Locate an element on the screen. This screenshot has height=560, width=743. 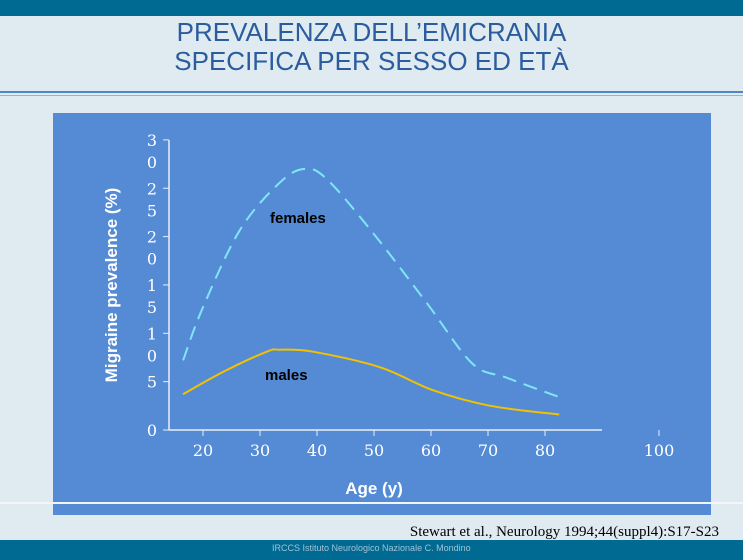
bottom-bar is located at coordinates (371, 550).